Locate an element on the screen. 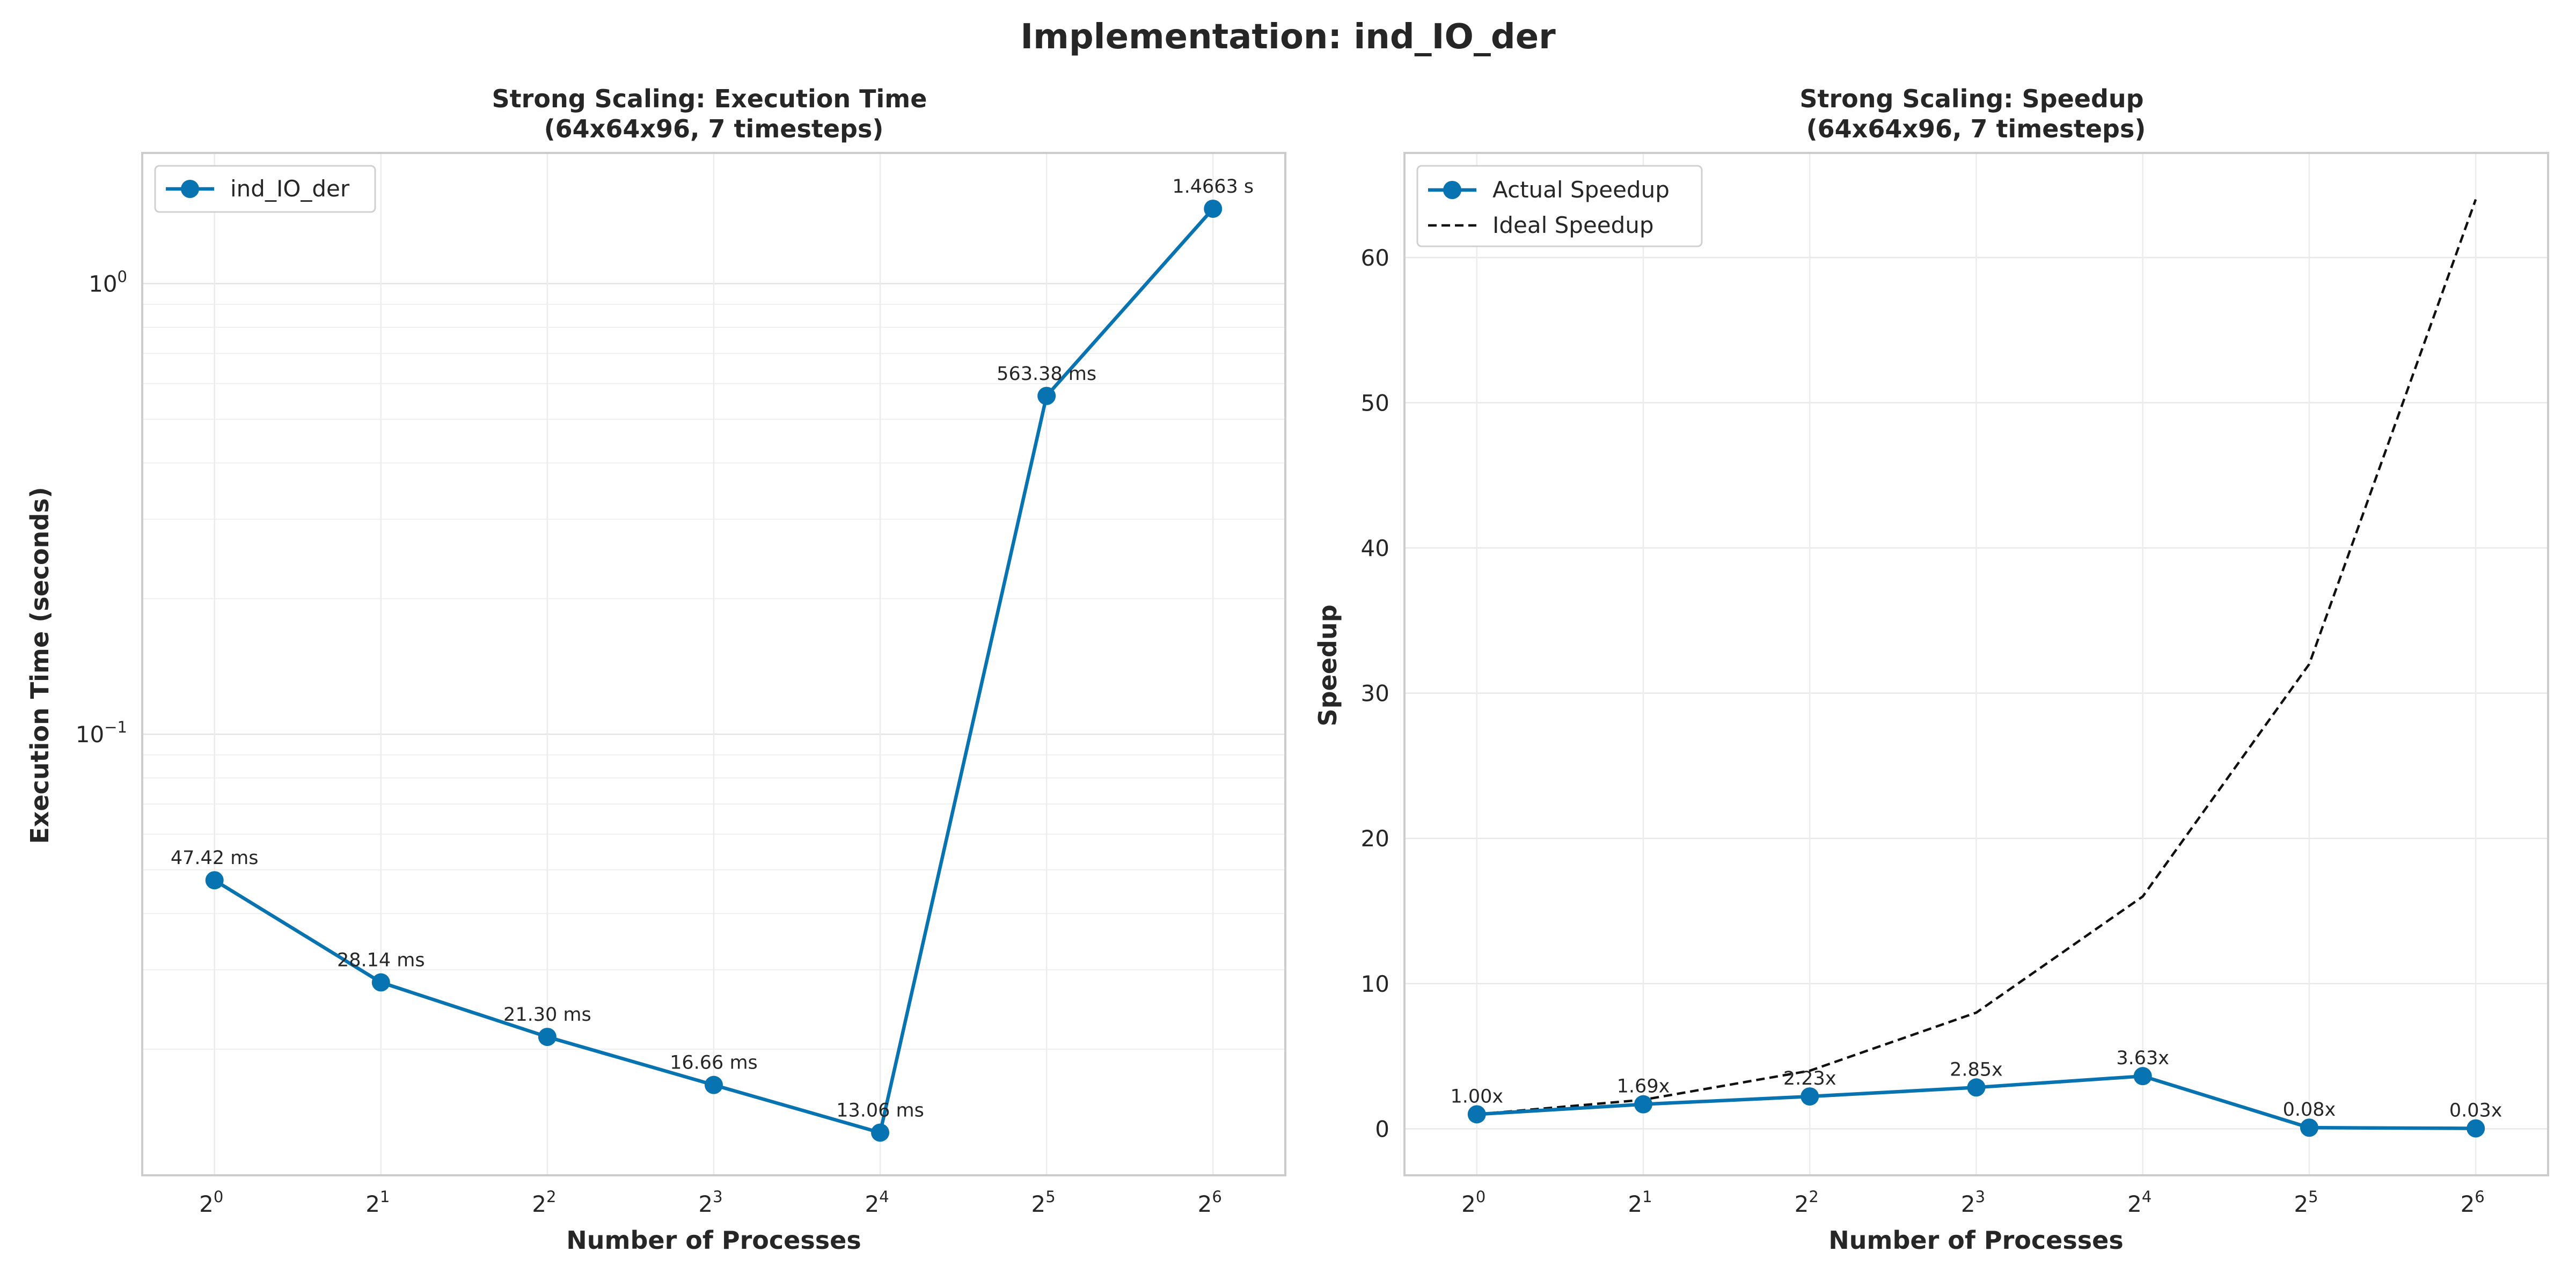 The image size is (2576, 1288). left-x-tick-label: 22 is located at coordinates (544, 1202).